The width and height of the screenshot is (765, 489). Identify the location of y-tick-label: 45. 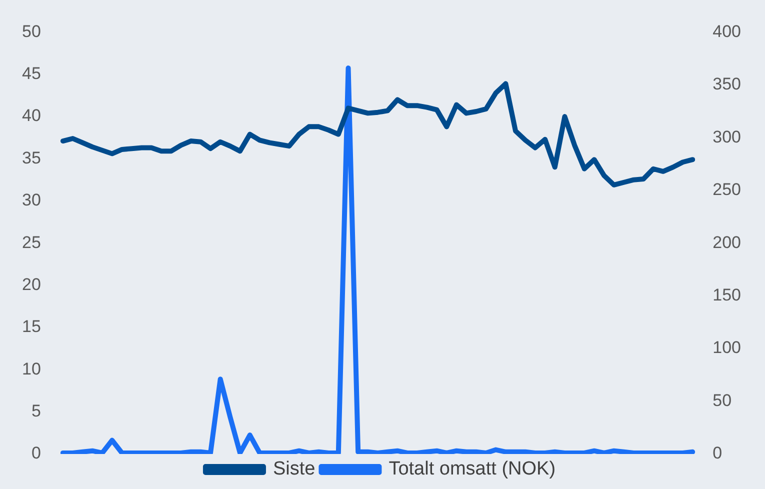
(31, 74).